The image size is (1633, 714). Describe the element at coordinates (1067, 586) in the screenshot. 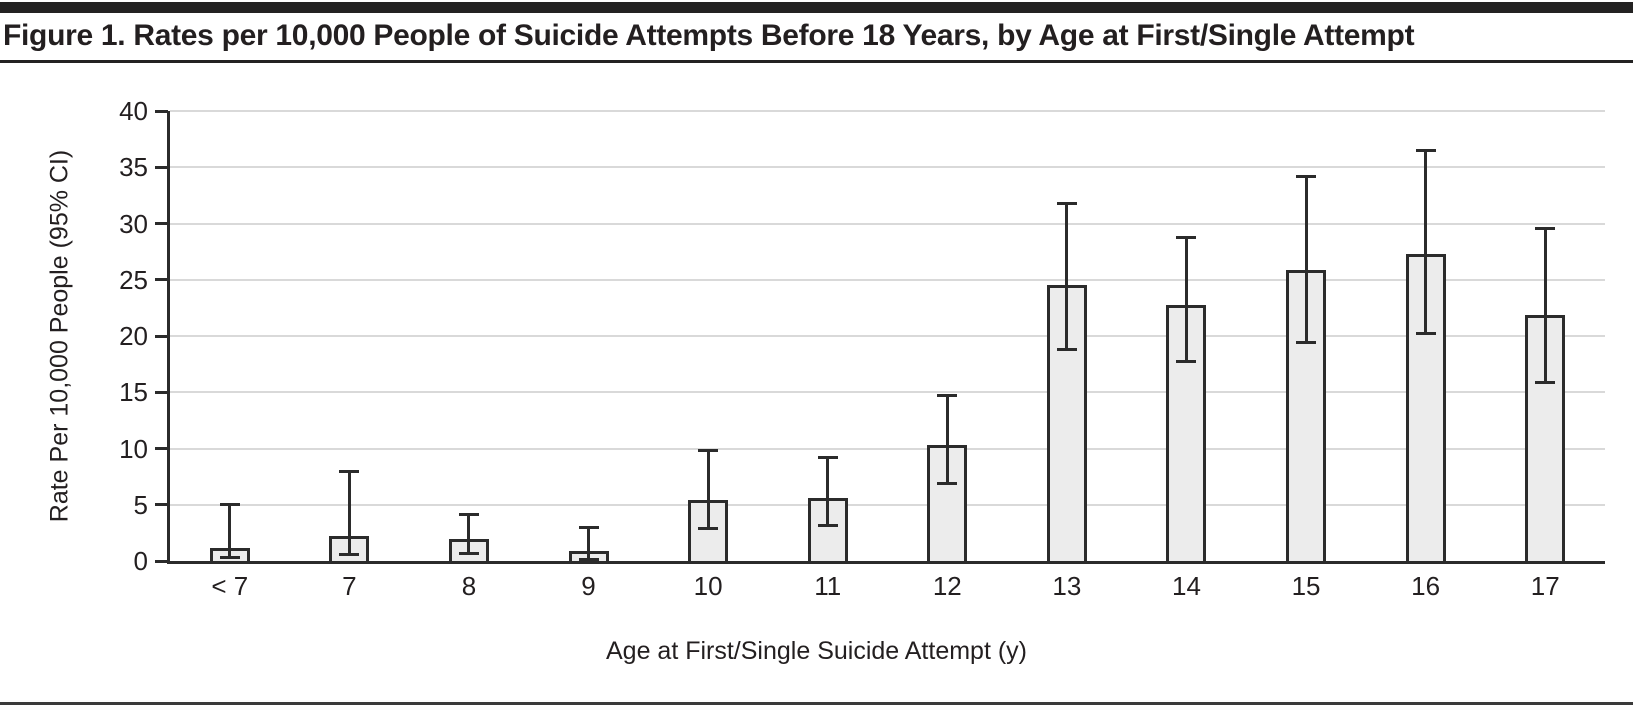

I see `x-tick-label: 13` at that location.